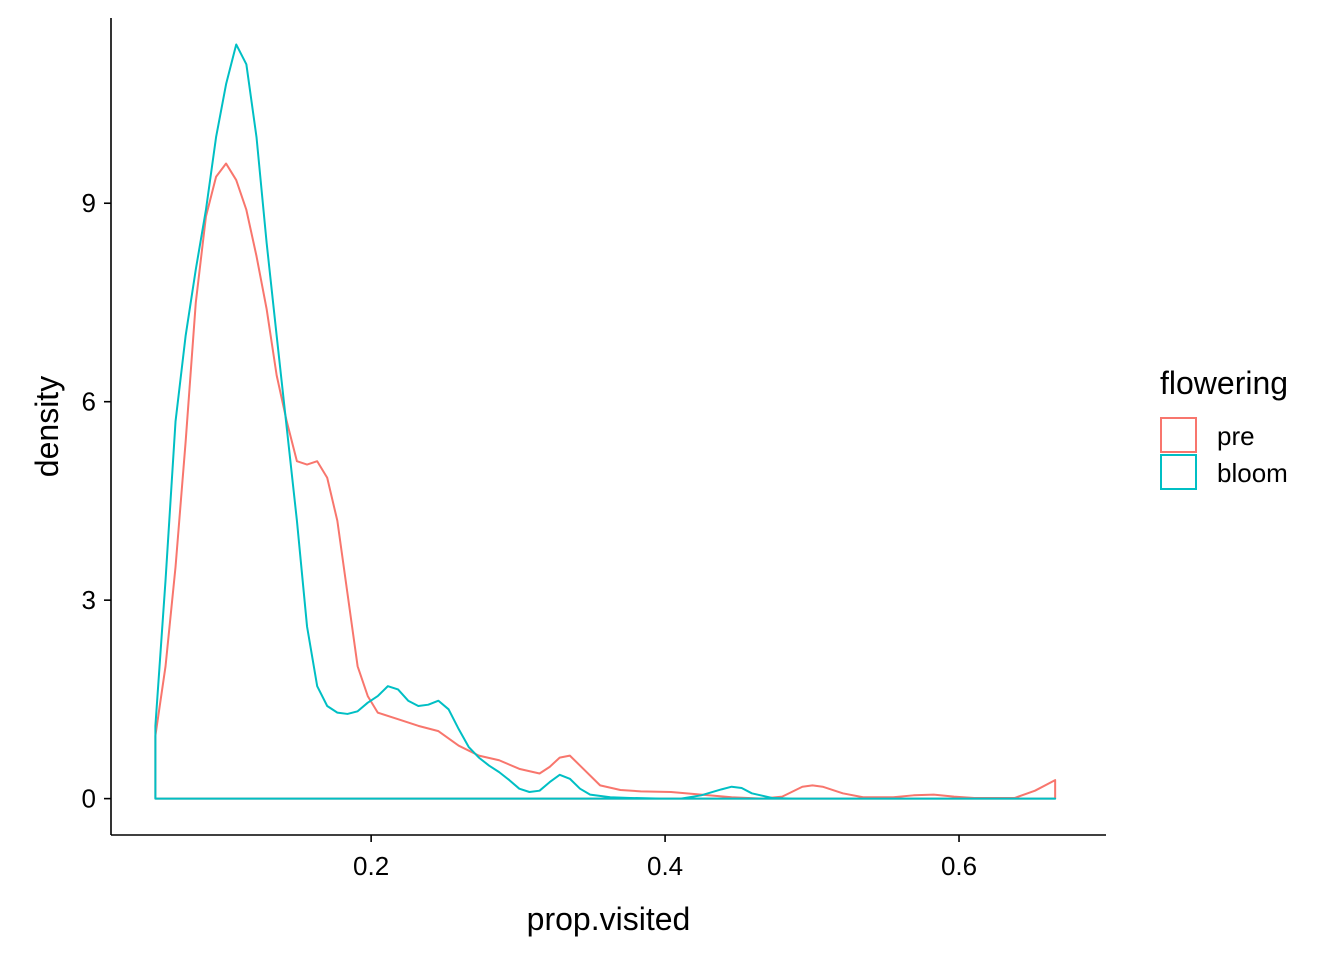 The width and height of the screenshot is (1344, 960). Describe the element at coordinates (1178, 472) in the screenshot. I see `legend-key-bloom` at that location.